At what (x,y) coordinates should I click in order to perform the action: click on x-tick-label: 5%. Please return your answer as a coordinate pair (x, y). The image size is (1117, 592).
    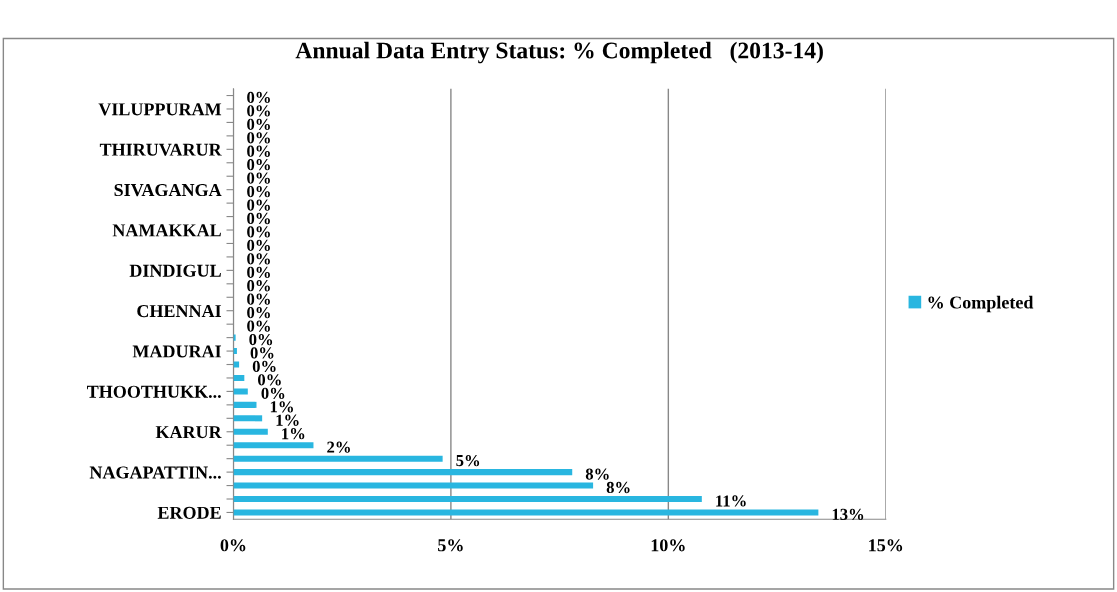
    Looking at the image, I should click on (450, 545).